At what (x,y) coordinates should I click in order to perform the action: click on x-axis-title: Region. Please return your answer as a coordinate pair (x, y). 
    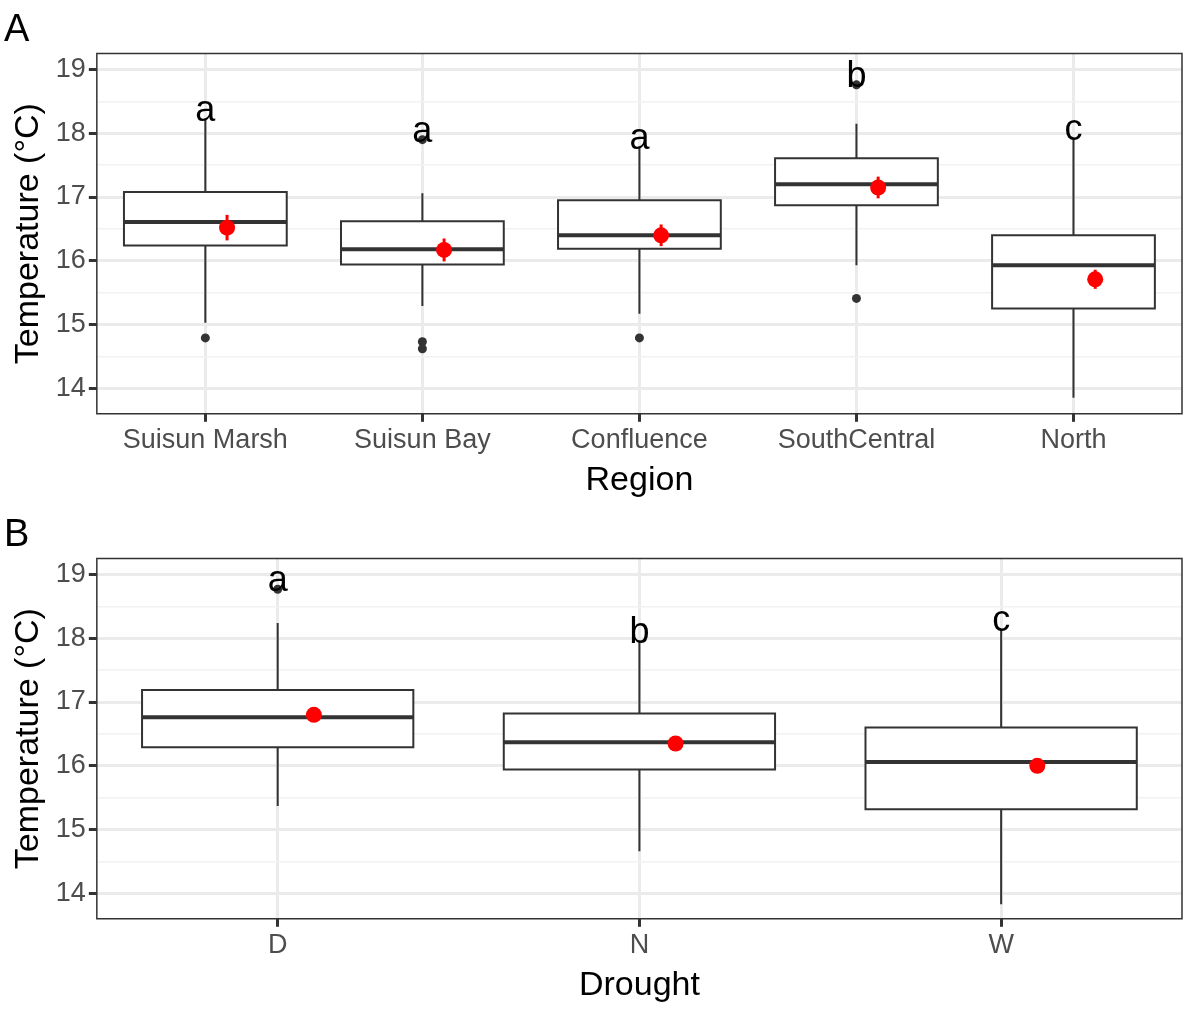
    Looking at the image, I should click on (639, 477).